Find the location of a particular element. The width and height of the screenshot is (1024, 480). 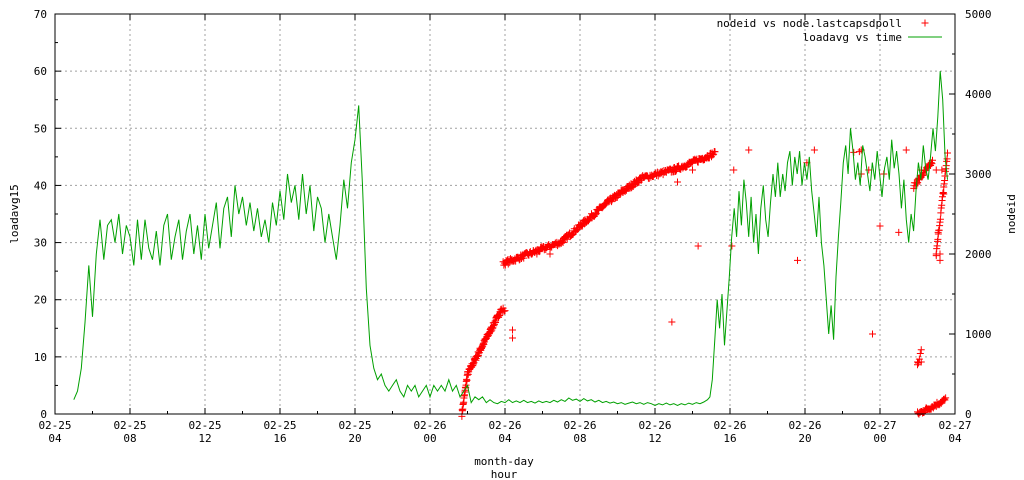

legend-label-loadavg: loadavg vs time is located at coordinates (852, 37).